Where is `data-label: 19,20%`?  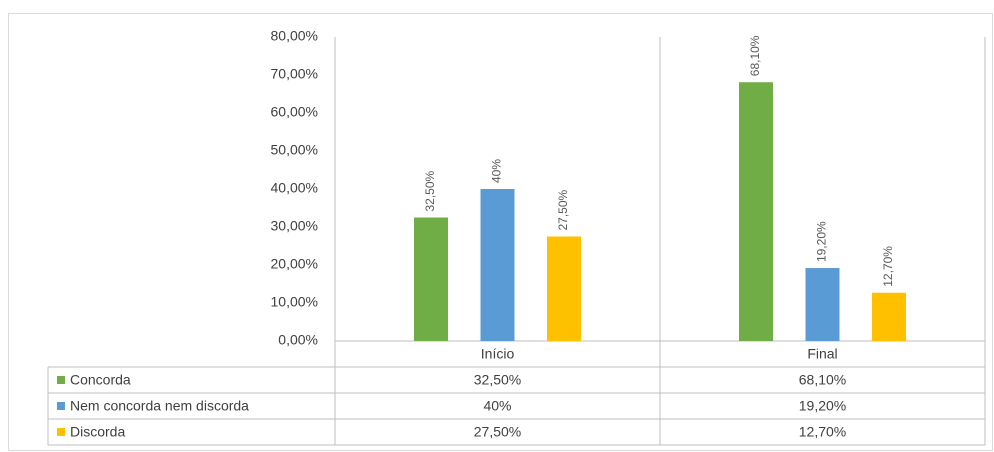
data-label: 19,20% is located at coordinates (822, 241).